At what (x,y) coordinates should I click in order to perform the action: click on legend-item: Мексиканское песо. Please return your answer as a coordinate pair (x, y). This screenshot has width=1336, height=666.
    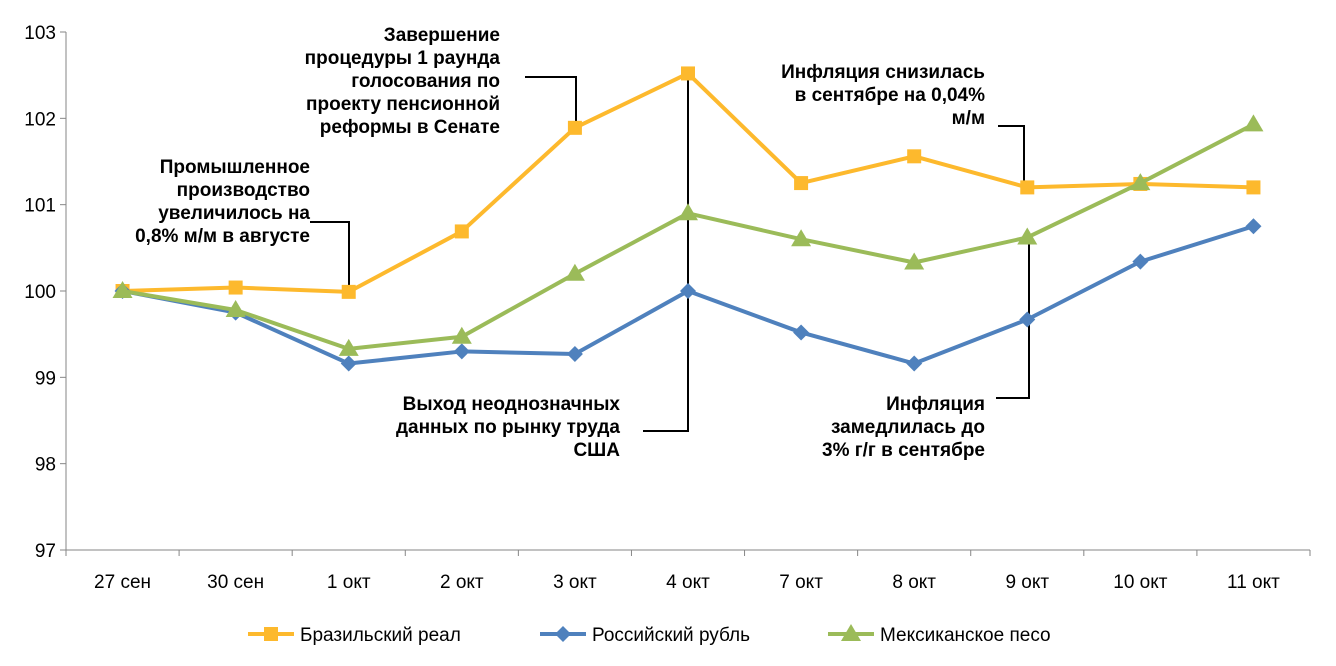
    Looking at the image, I should click on (939, 635).